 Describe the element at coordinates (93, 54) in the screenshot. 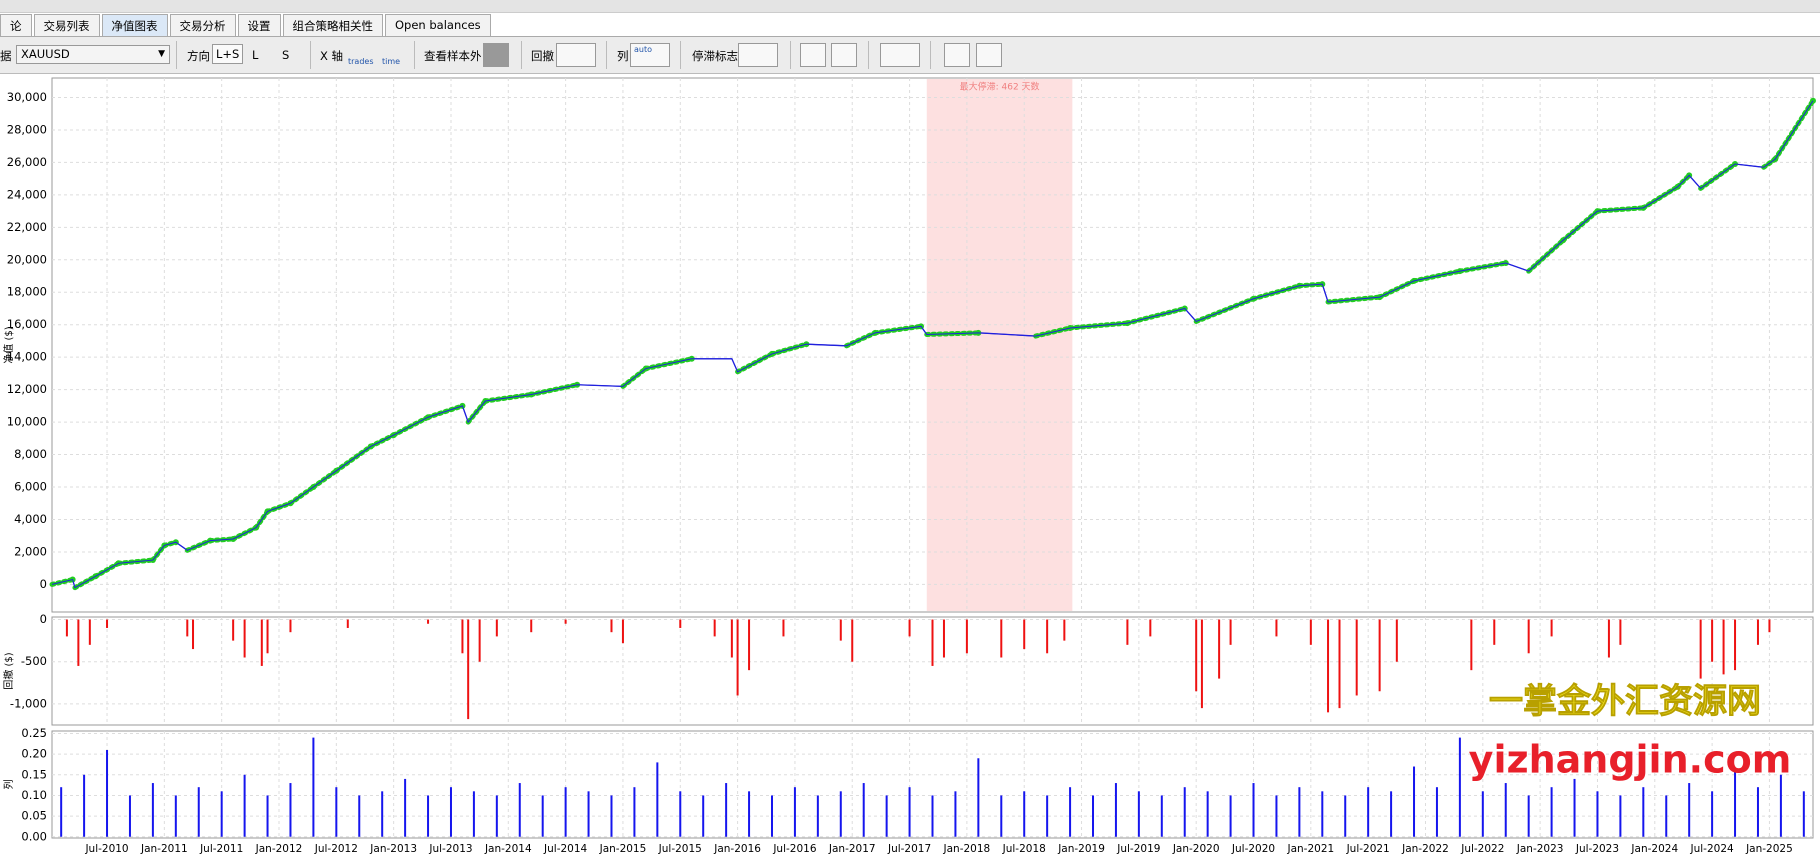

I see `symbol-select: XAUUSD ▼` at that location.